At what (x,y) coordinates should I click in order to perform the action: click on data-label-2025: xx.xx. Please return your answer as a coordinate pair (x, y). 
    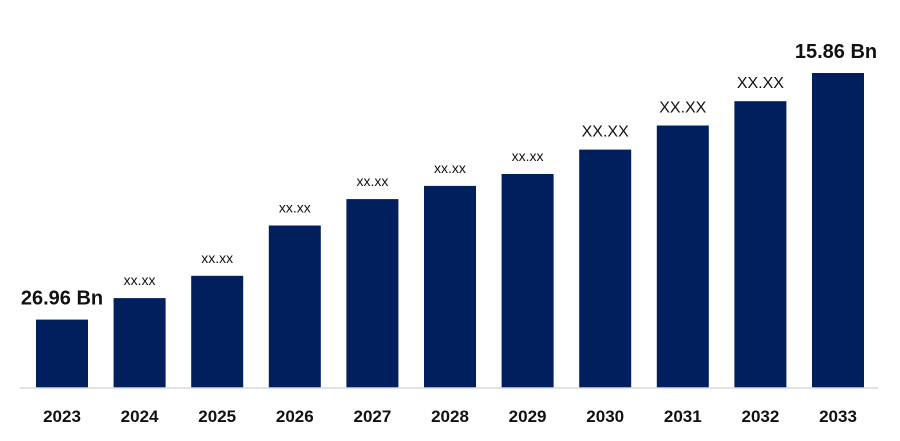
    Looking at the image, I should click on (217, 258).